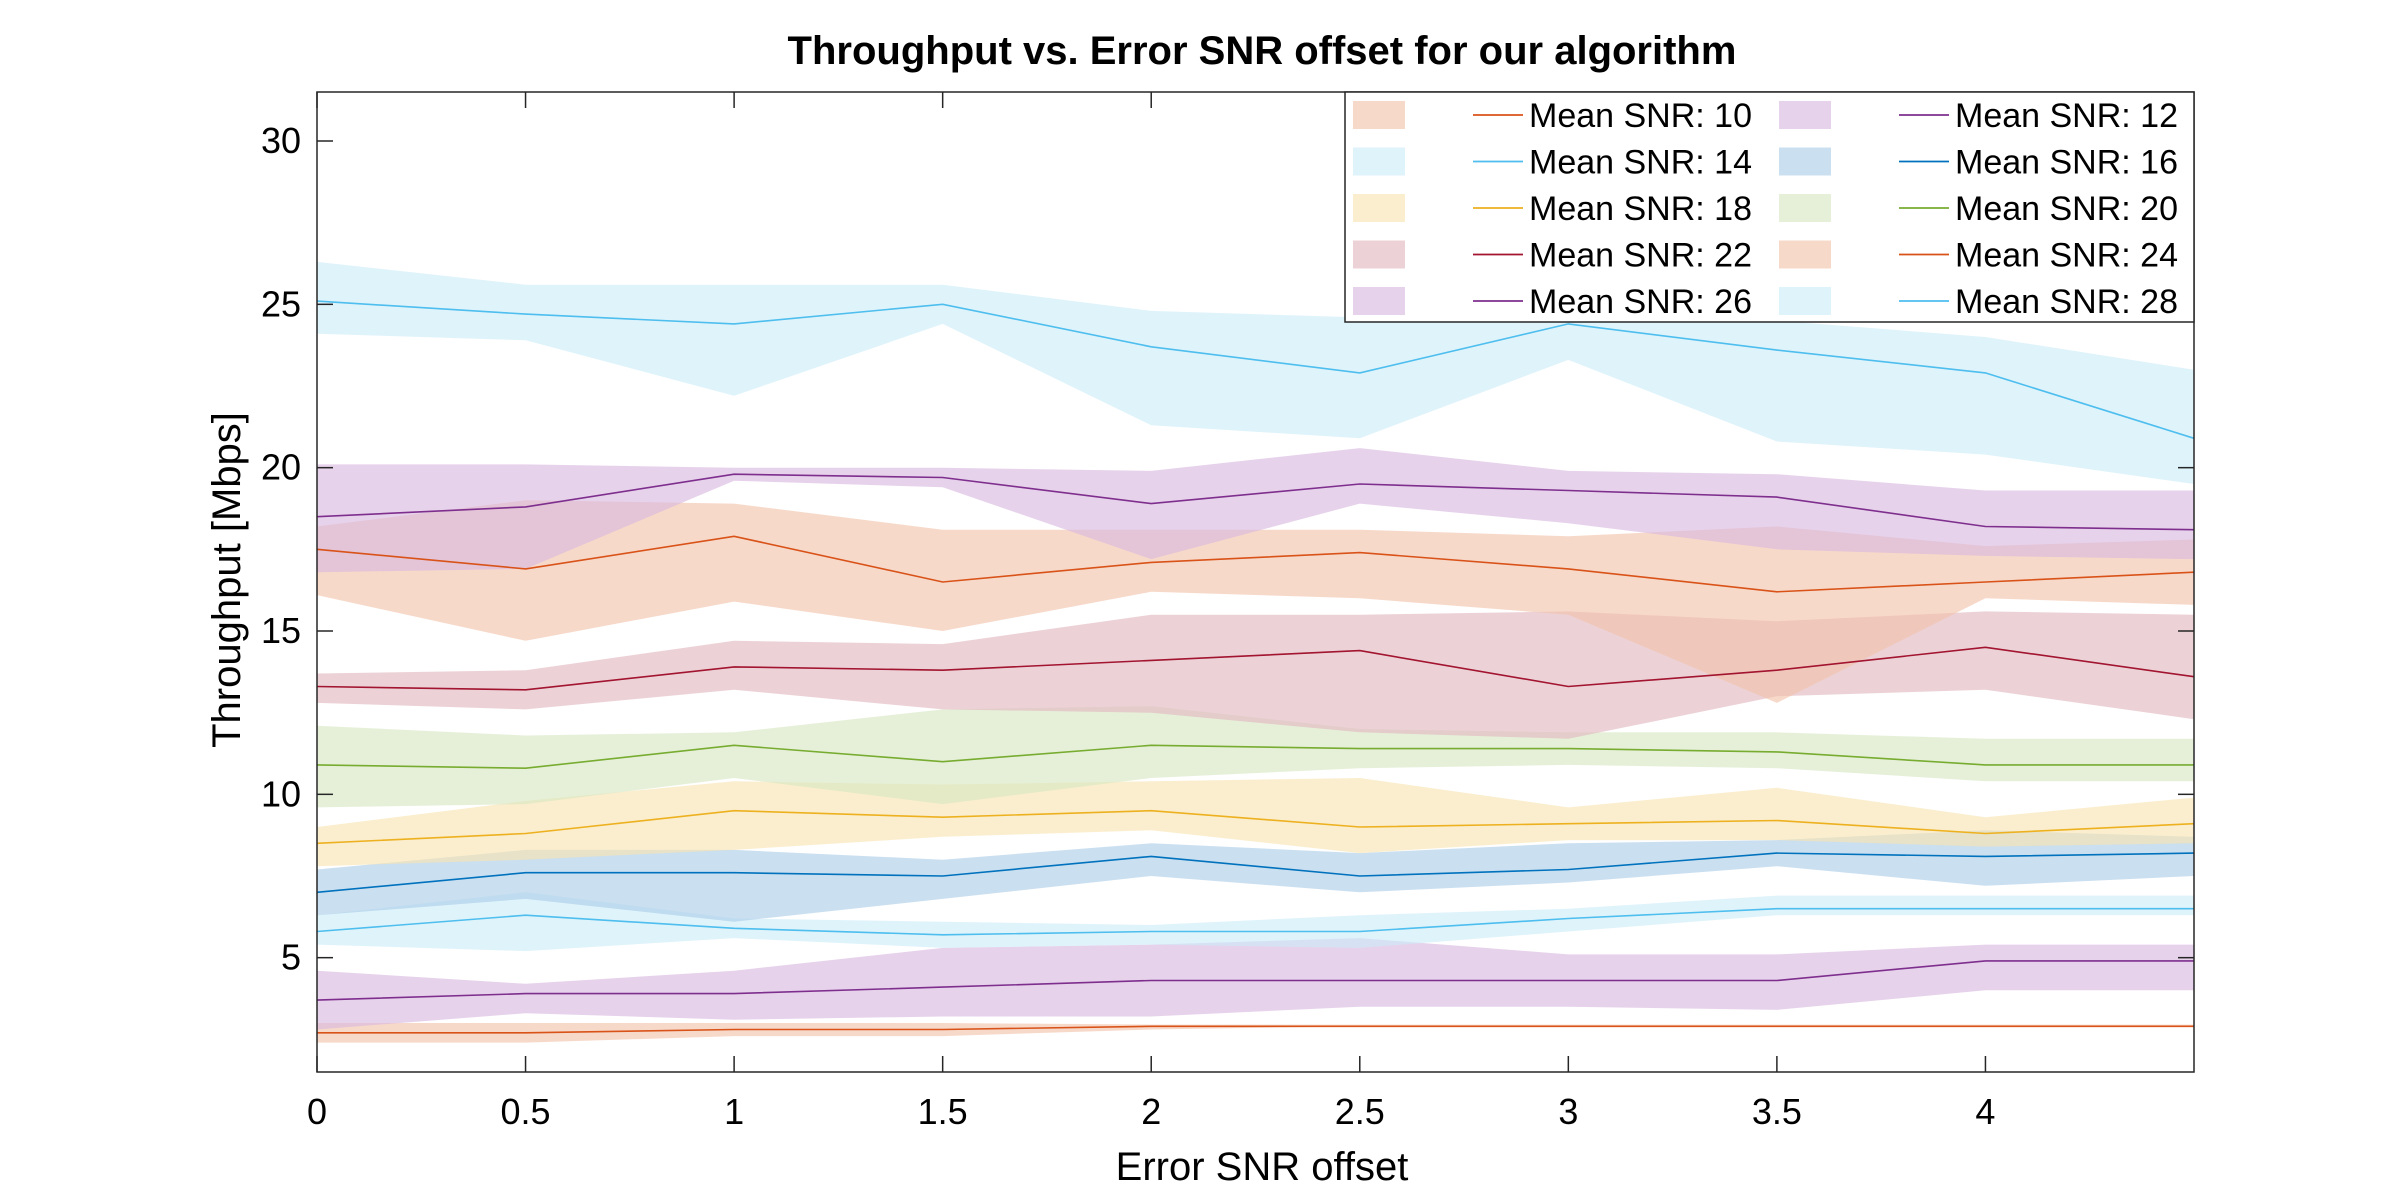 Image resolution: width=2400 pixels, height=1201 pixels. I want to click on y-tick-label: 30, so click(281, 140).